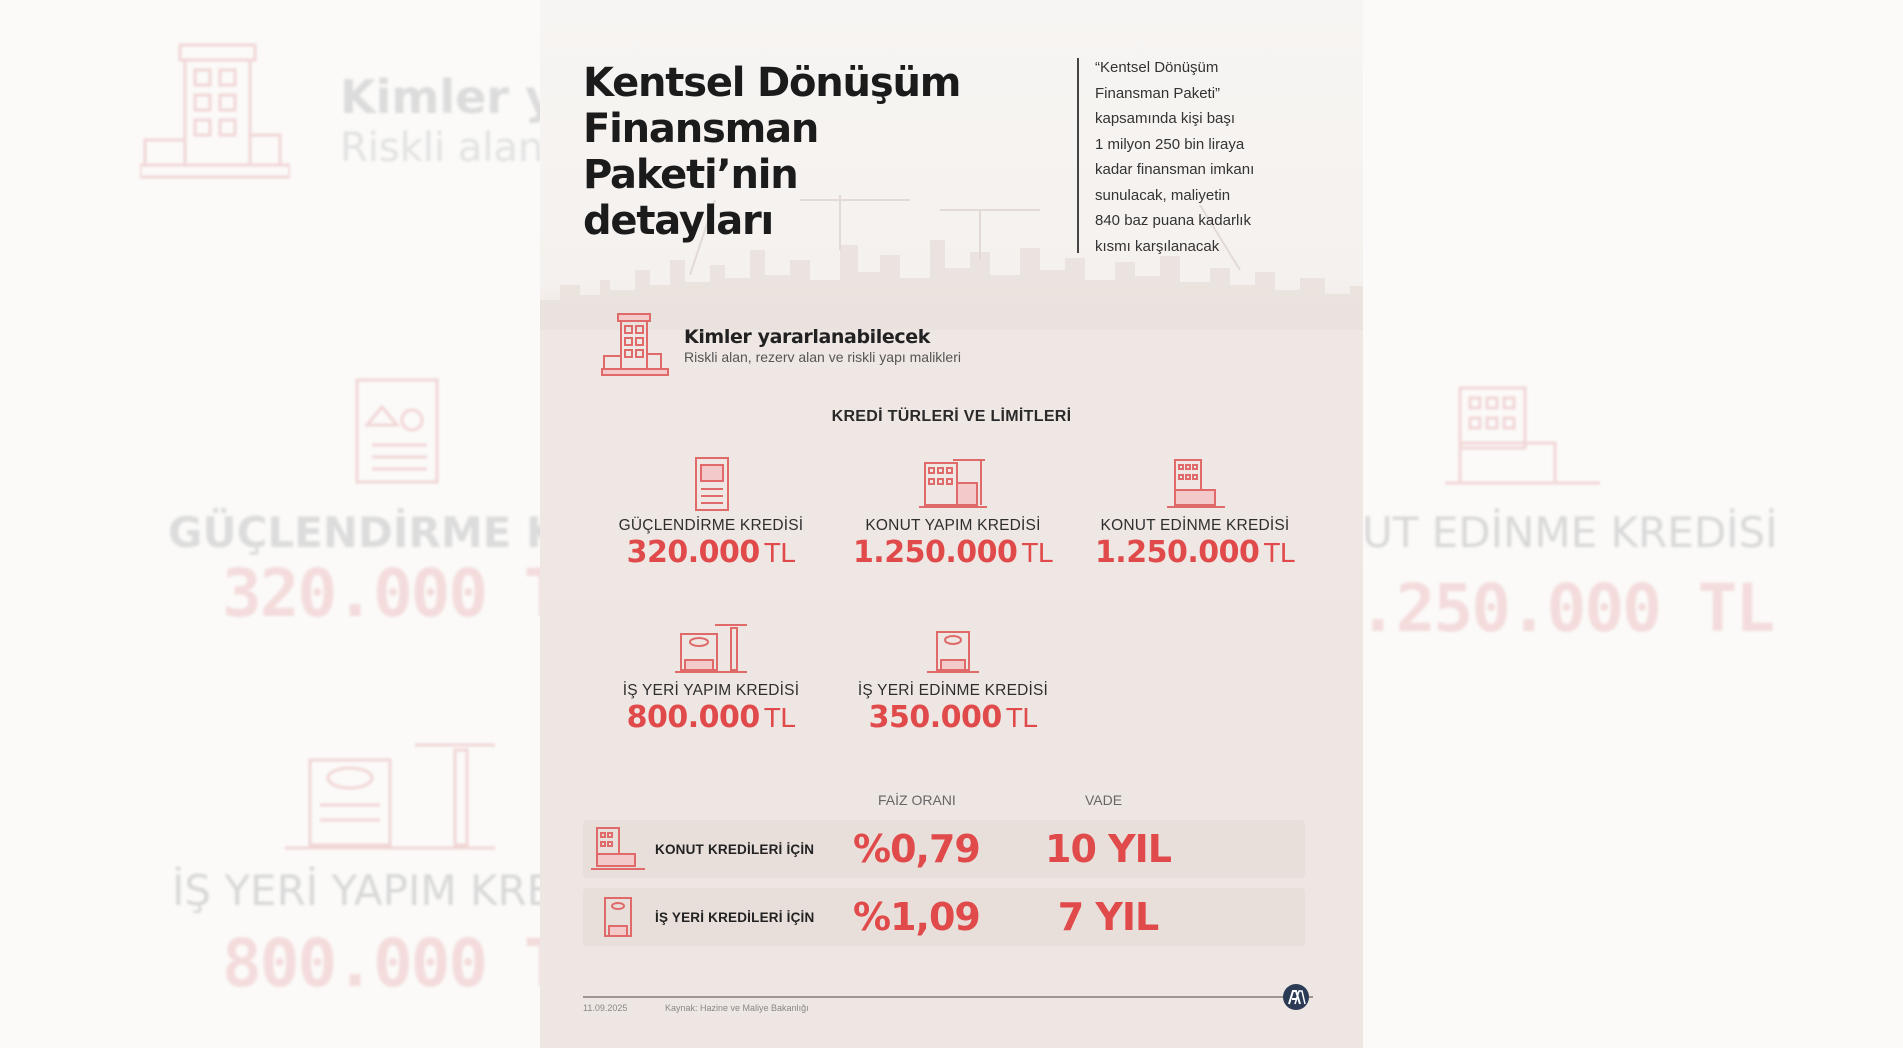 The image size is (1903, 1048). I want to click on rate-row-label: KONUT KREDİLERİ İÇİN, so click(735, 849).